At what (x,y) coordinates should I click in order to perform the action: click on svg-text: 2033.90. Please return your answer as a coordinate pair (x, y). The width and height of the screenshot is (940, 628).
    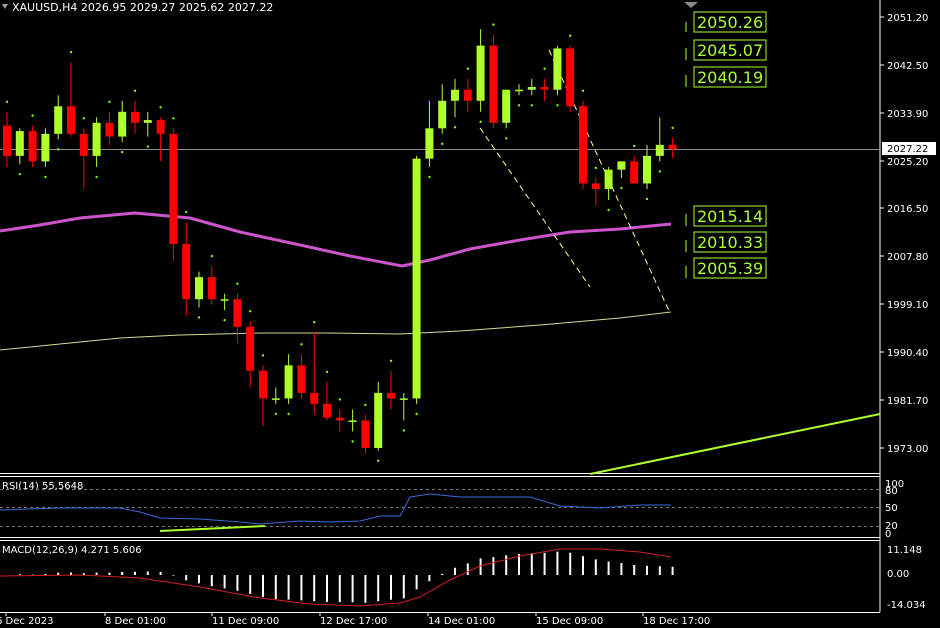
    Looking at the image, I should click on (907, 114).